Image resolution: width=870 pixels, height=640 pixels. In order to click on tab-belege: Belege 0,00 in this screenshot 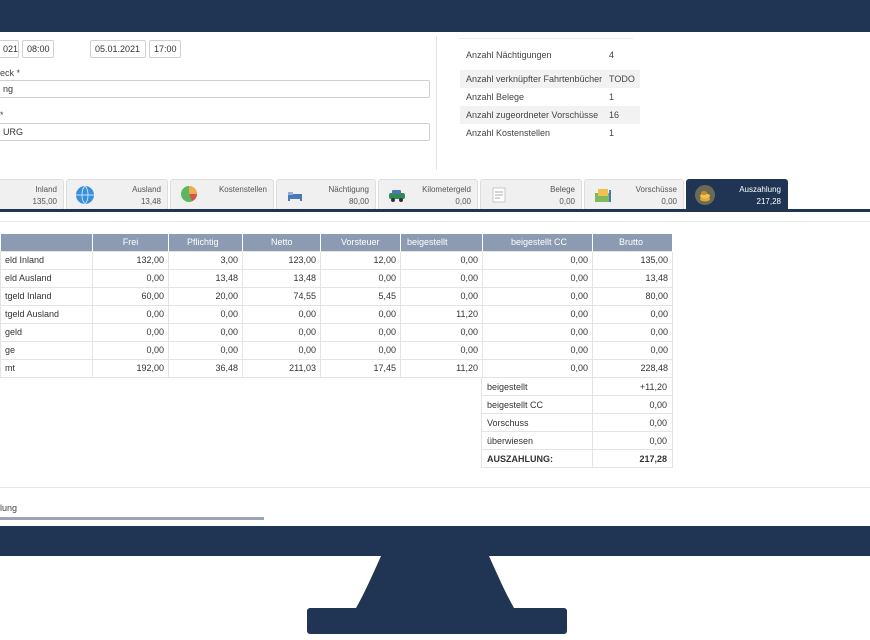, I will do `click(531, 194)`.